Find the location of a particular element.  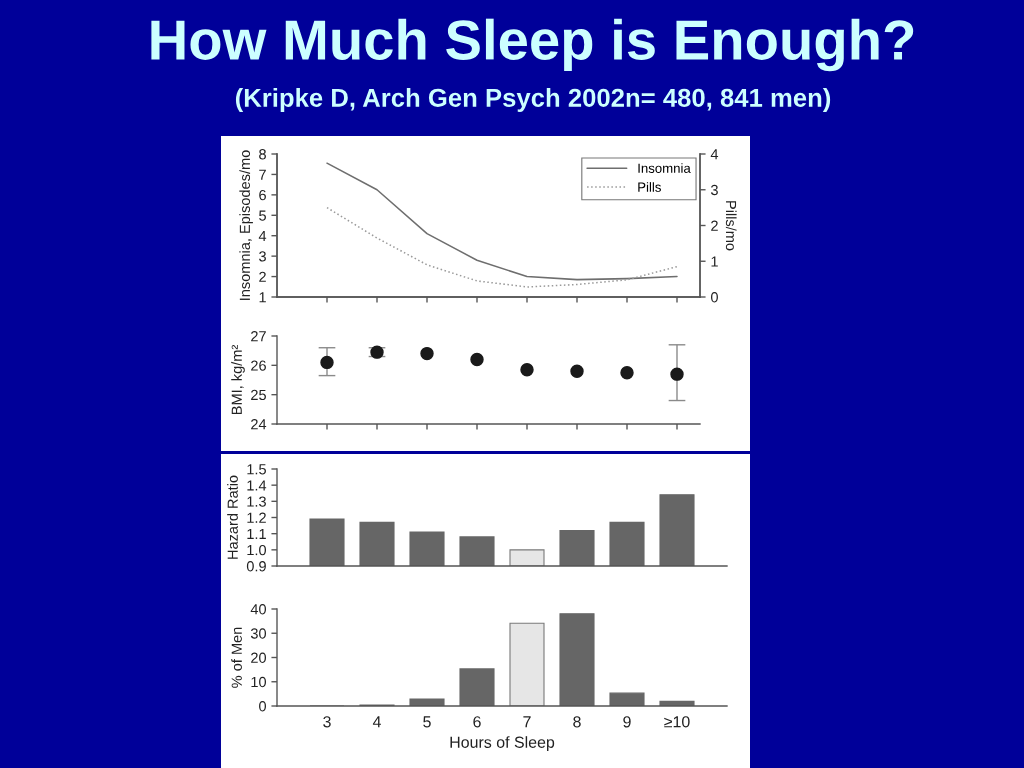

y2-tick-label: 0 is located at coordinates (714, 297).